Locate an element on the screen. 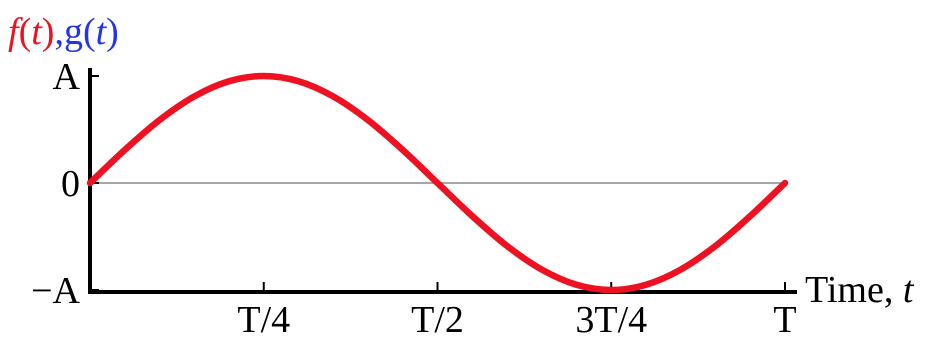 This screenshot has width=951, height=345. x-title-text: Time, is located at coordinates (854, 290).